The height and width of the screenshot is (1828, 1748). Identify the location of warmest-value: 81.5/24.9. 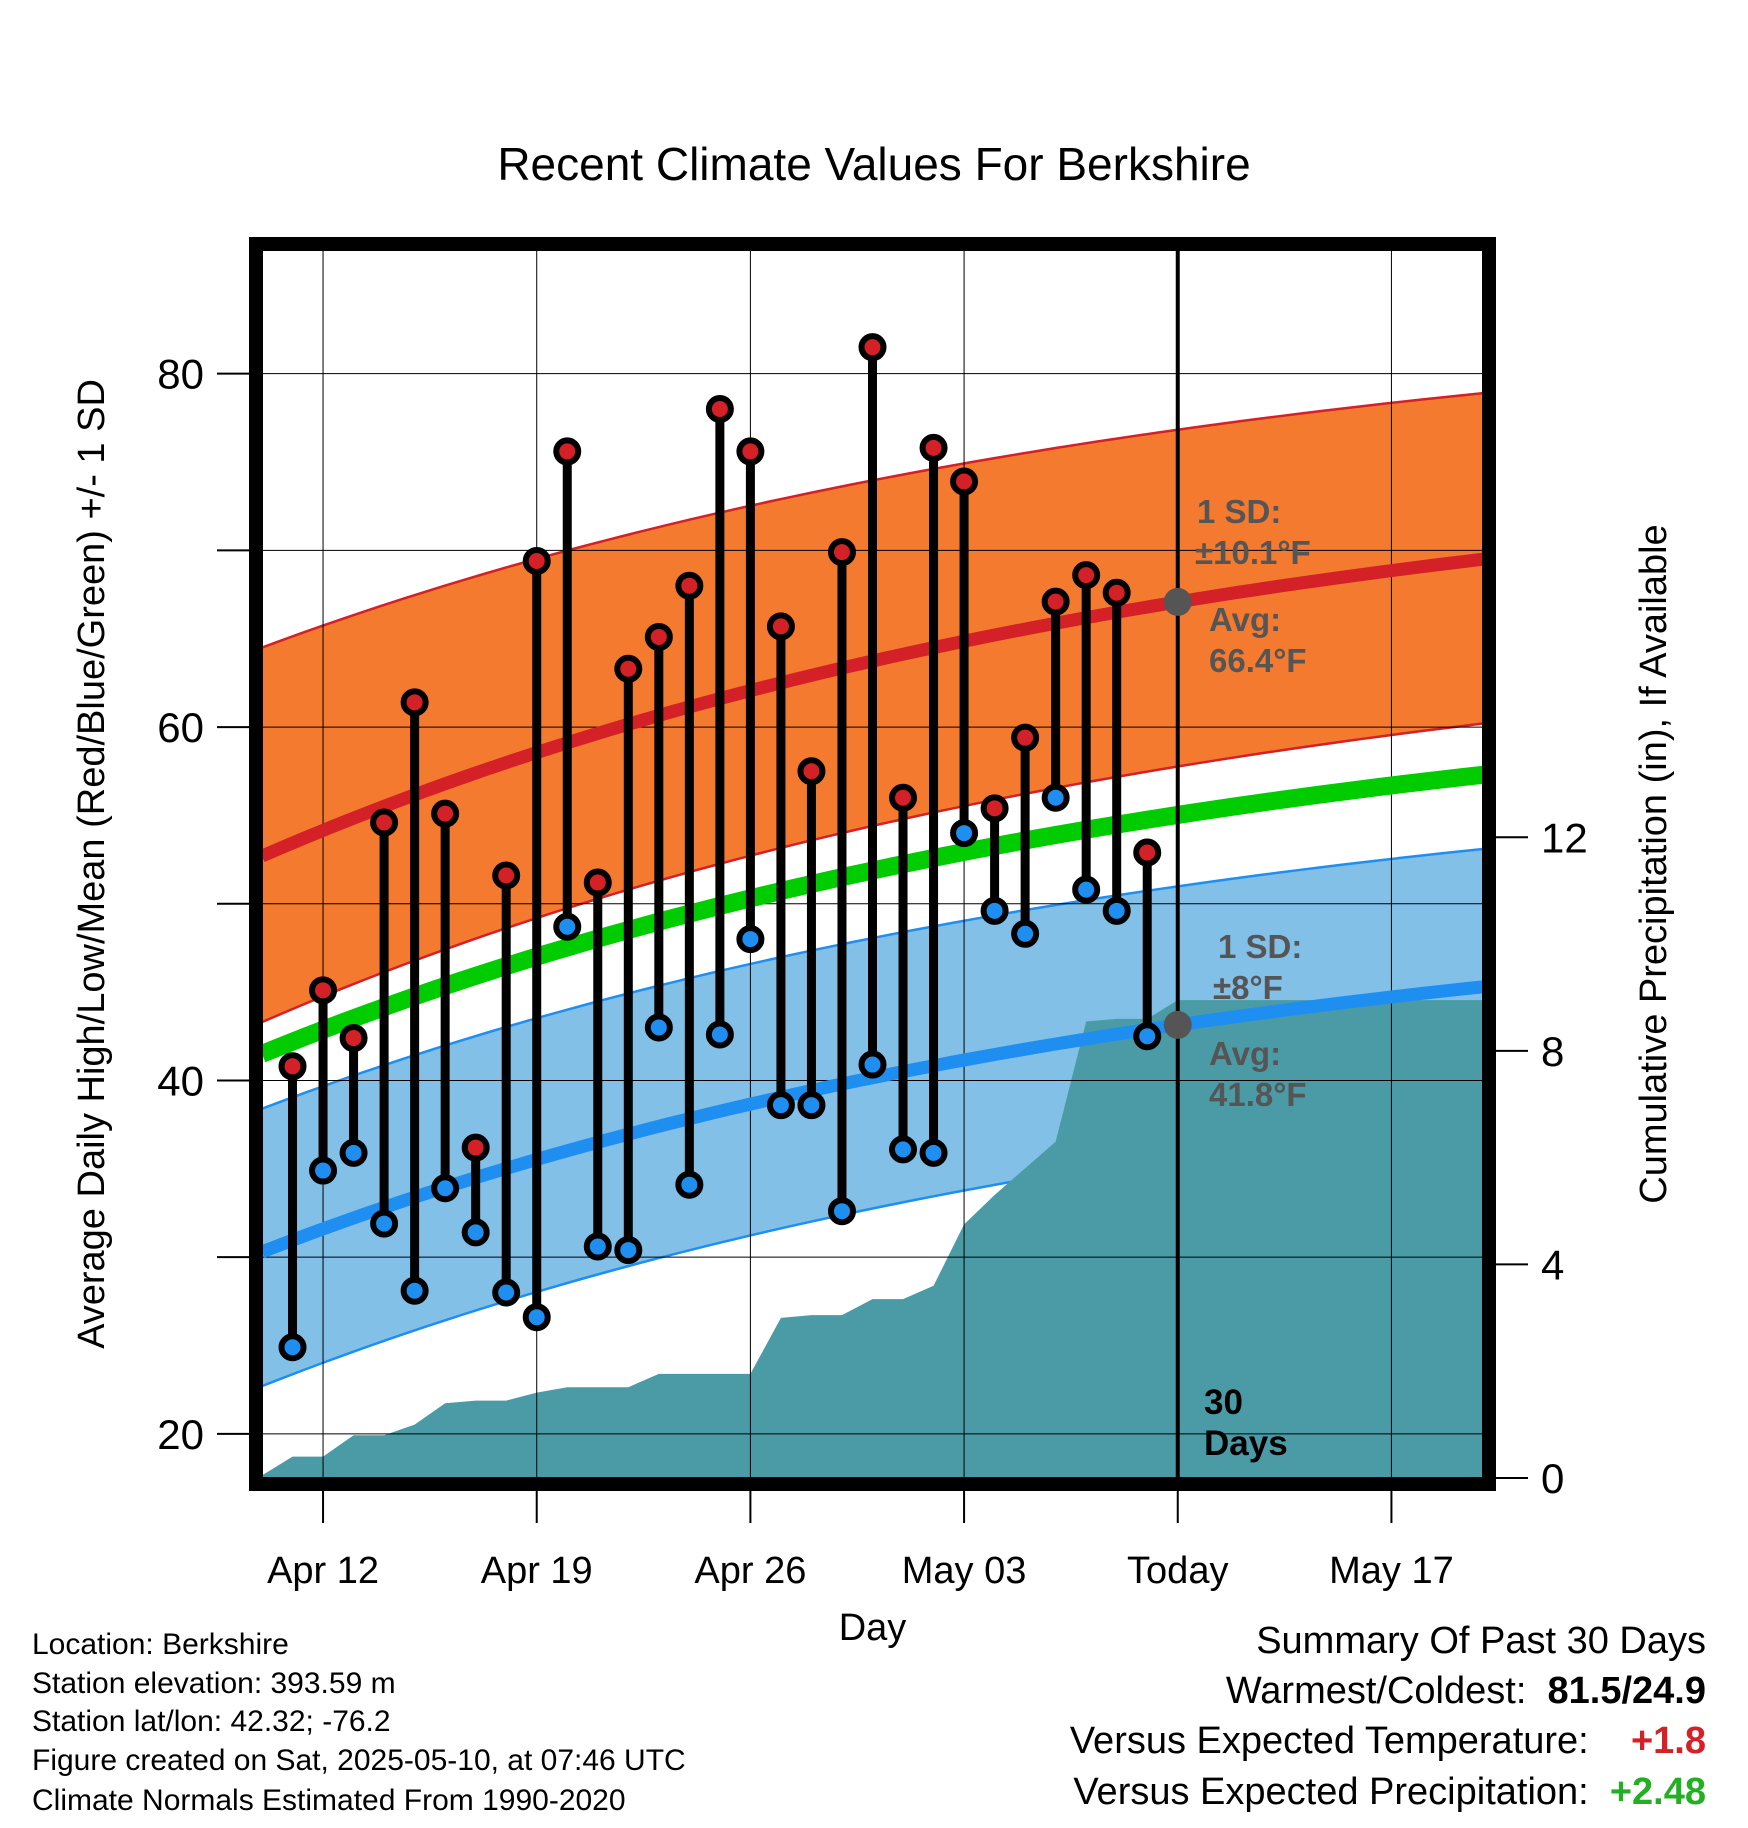
(1626, 1691).